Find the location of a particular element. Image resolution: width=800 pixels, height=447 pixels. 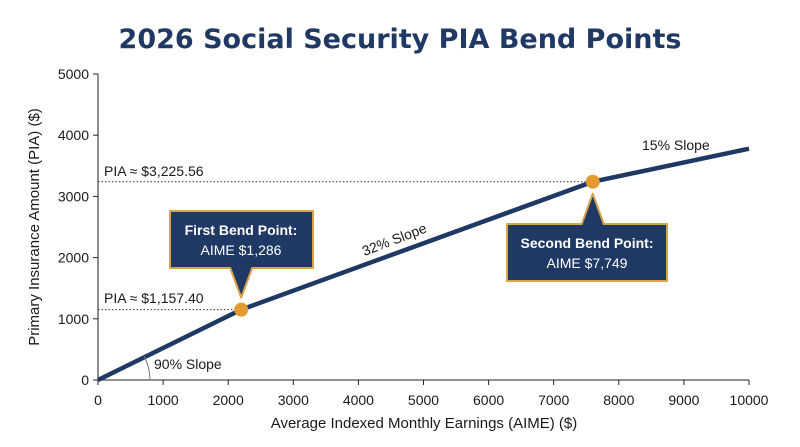

callout-first-box is located at coordinates (241, 254).